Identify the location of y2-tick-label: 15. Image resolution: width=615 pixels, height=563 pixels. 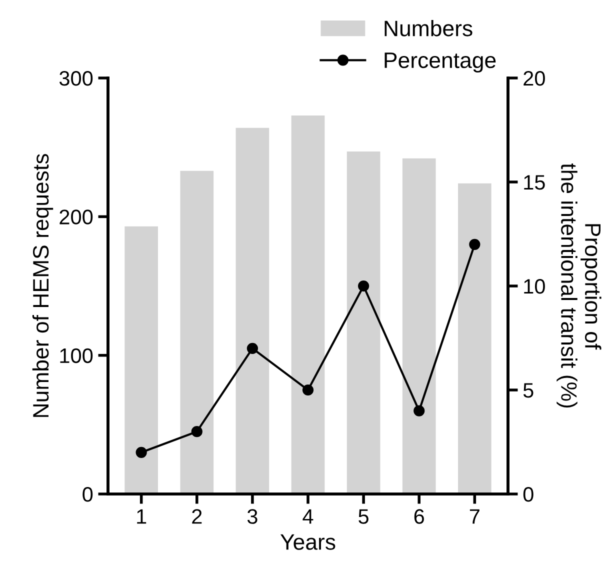
(534, 182).